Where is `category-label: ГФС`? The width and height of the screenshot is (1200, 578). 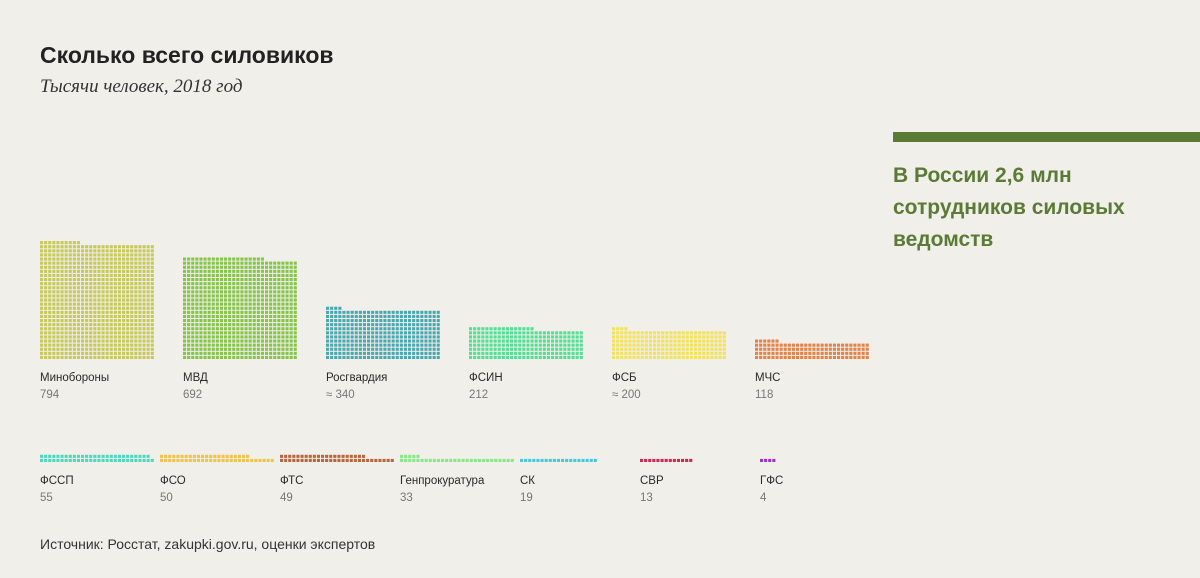
category-label: ГФС is located at coordinates (771, 481).